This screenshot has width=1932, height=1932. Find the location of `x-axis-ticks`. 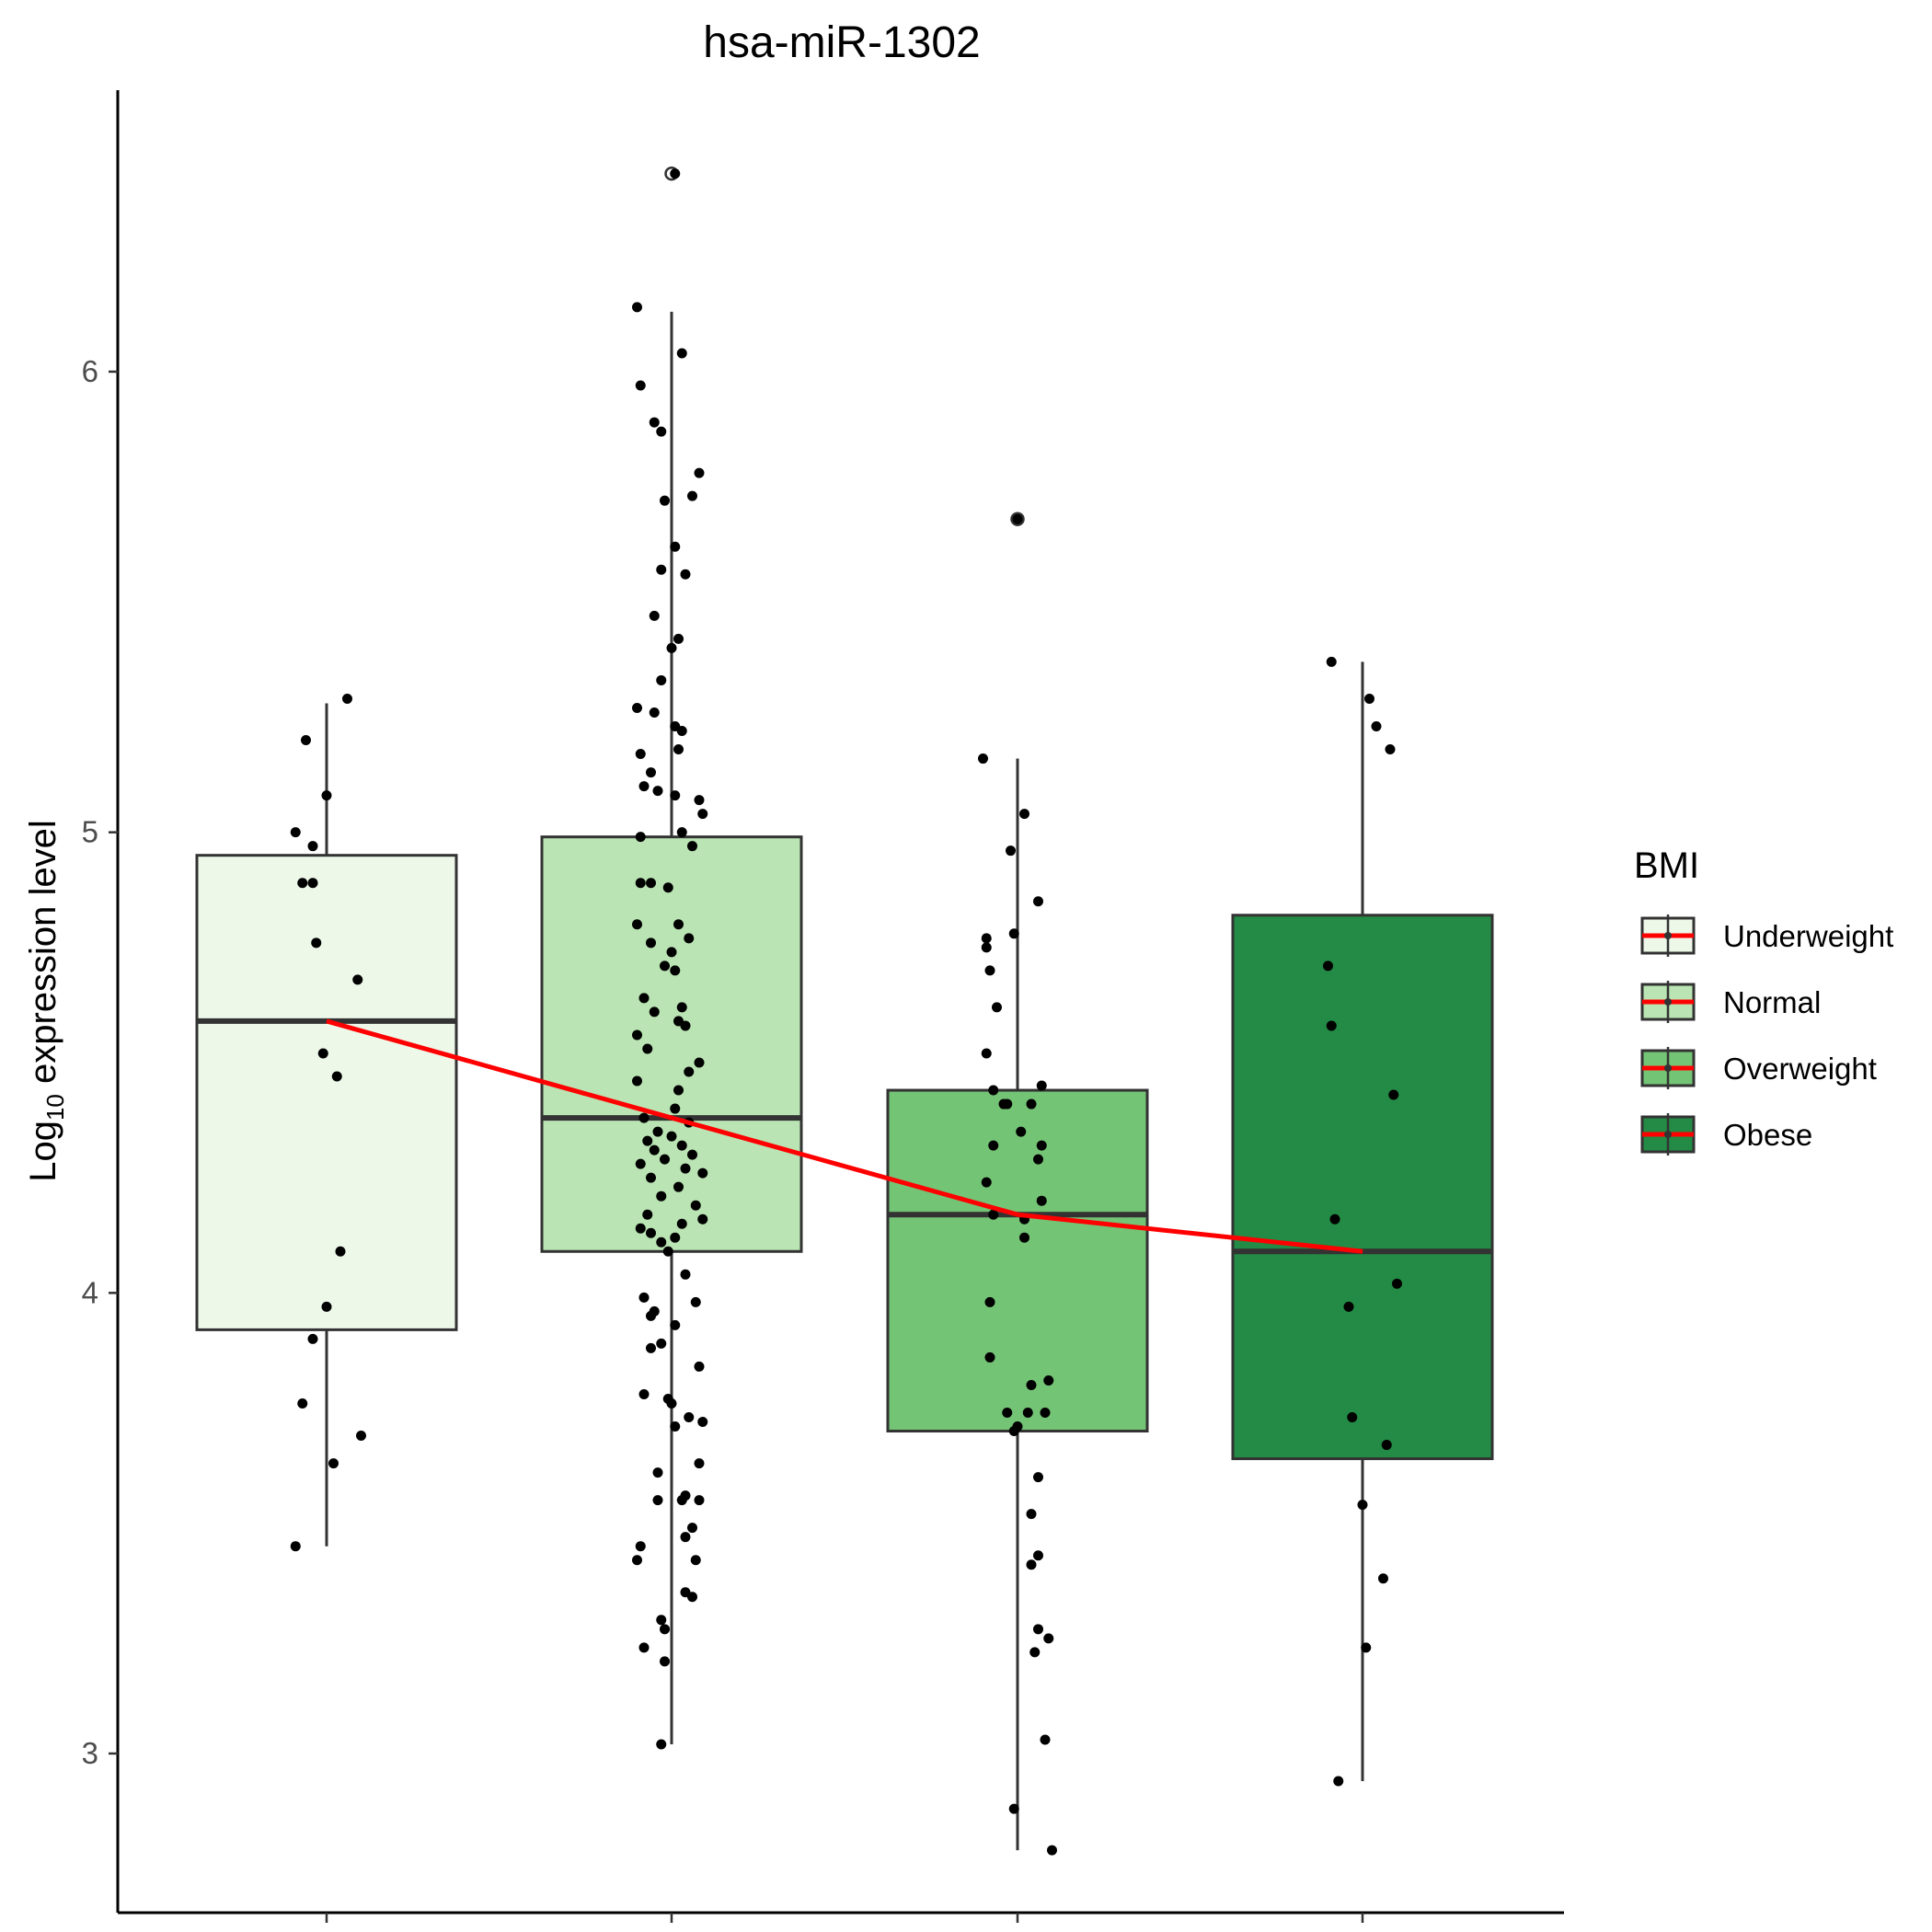

x-axis-ticks is located at coordinates (844, 1918).